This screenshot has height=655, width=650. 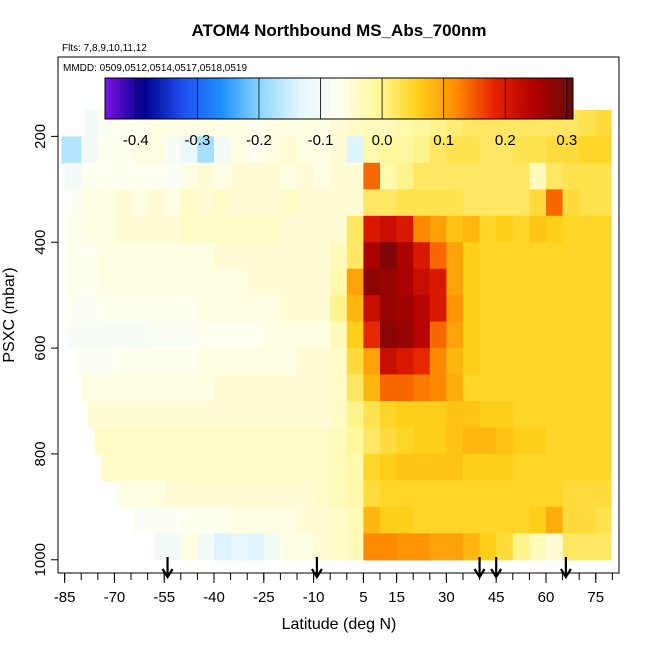 I want to click on x-tick-label: -55, so click(x=164, y=597).